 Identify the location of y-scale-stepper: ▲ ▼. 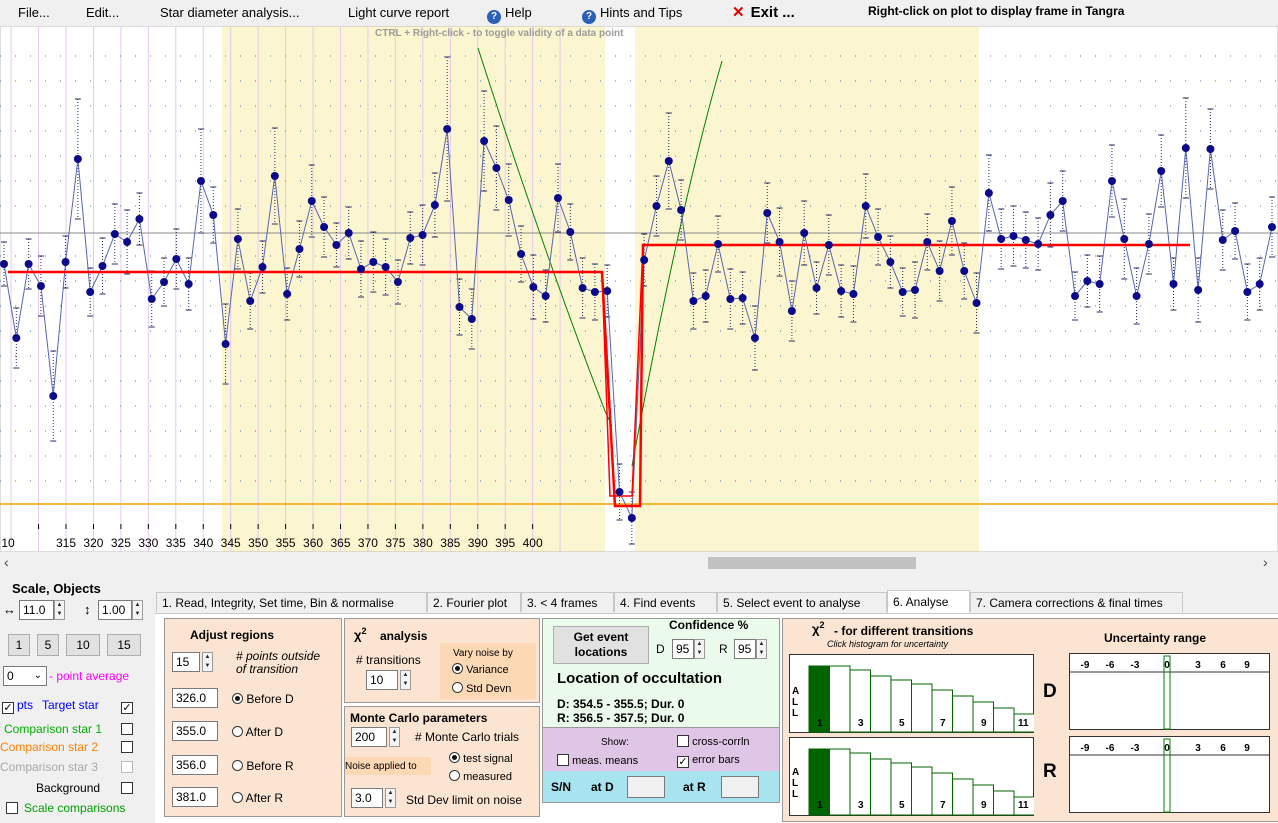
(137, 610).